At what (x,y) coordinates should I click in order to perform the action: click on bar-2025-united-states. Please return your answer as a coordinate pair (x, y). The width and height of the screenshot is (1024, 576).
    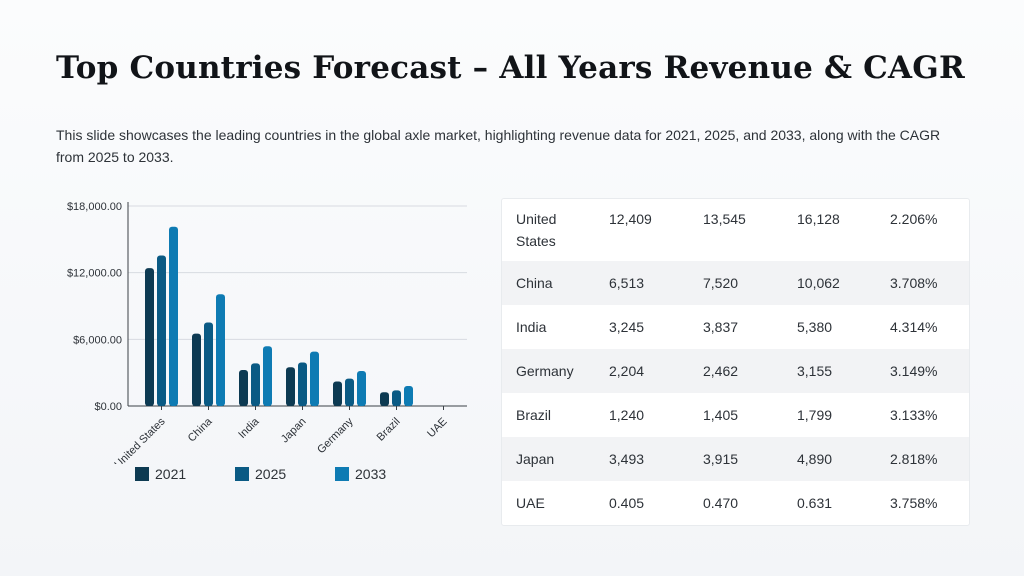
    Looking at the image, I should click on (161, 330).